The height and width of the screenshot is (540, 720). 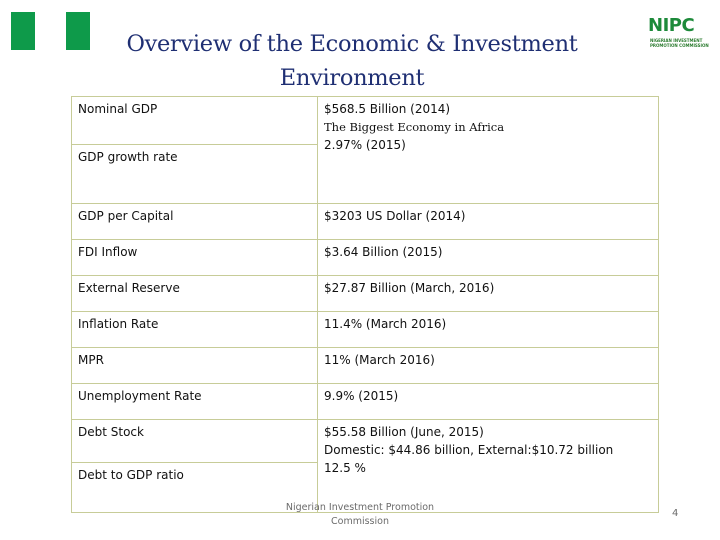 I want to click on indicator-value-line1: $55.58 Billion (June, 2015), so click(x=404, y=432).